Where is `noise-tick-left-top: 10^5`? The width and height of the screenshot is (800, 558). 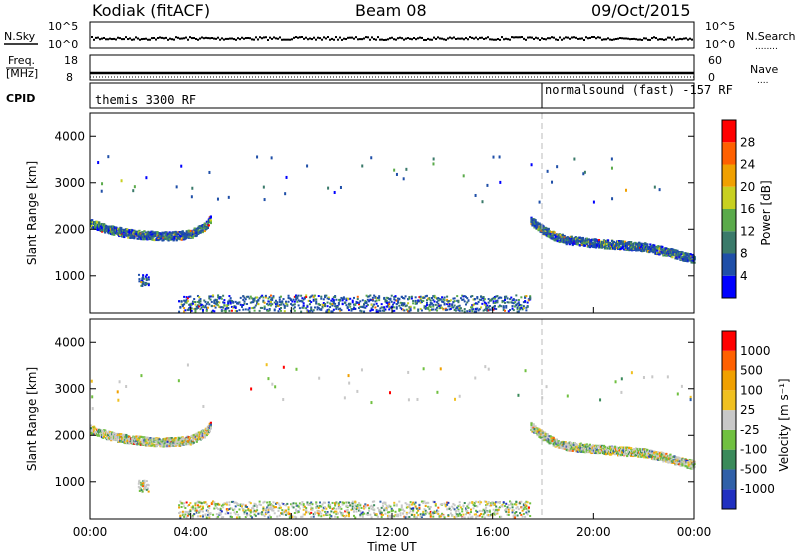 noise-tick-left-top: 10^5 is located at coordinates (63, 26).